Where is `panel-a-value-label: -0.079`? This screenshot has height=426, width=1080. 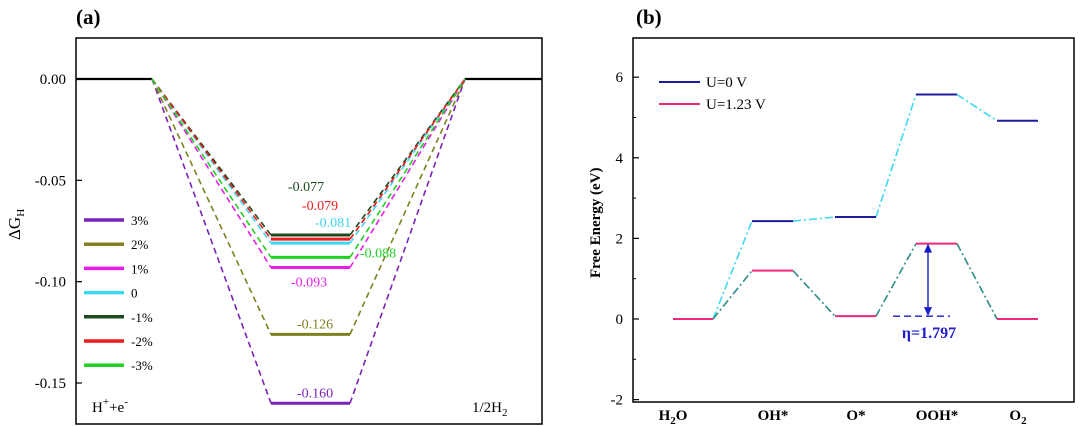
panel-a-value-label: -0.079 is located at coordinates (320, 206).